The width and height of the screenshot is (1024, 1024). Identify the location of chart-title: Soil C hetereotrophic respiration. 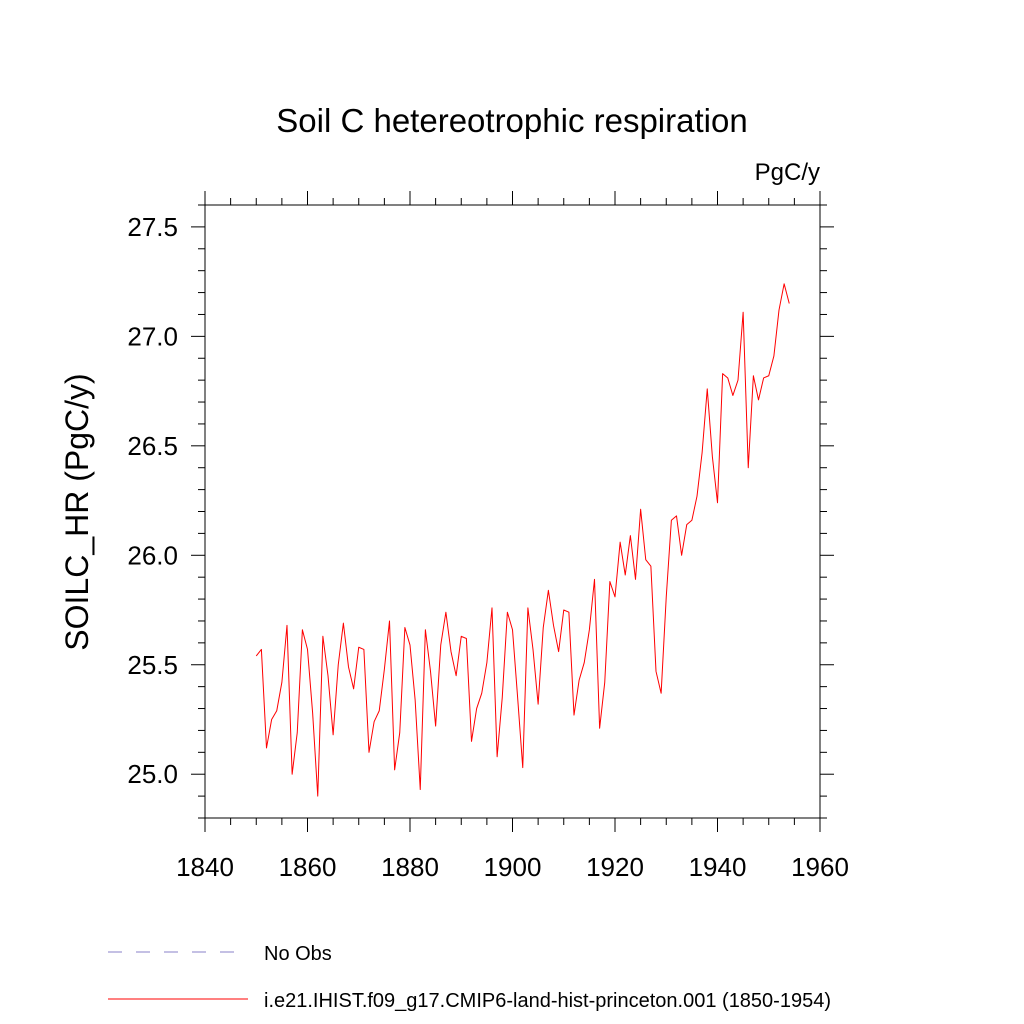
(511, 120).